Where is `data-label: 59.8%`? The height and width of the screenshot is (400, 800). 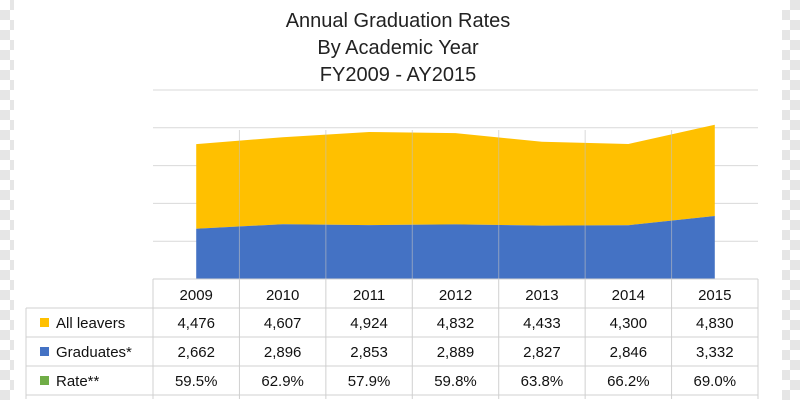
data-label: 59.8% is located at coordinates (455, 381).